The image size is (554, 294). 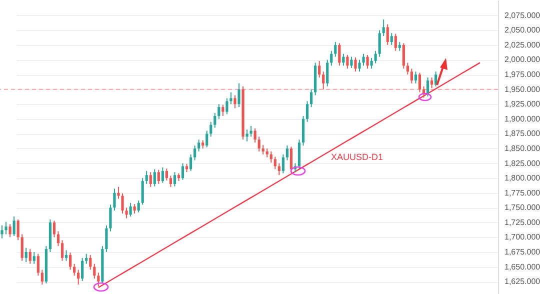 What do you see at coordinates (522, 148) in the screenshot?
I see `y-tick-label: 1,850.000` at bounding box center [522, 148].